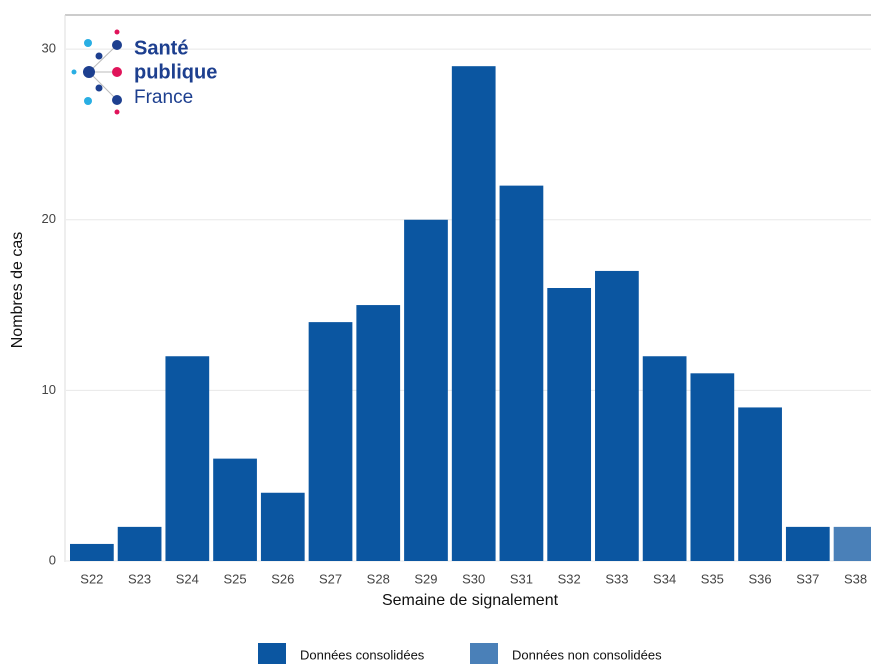 The image size is (871, 664). Describe the element at coordinates (187, 578) in the screenshot. I see `x-tick-label: S24` at that location.